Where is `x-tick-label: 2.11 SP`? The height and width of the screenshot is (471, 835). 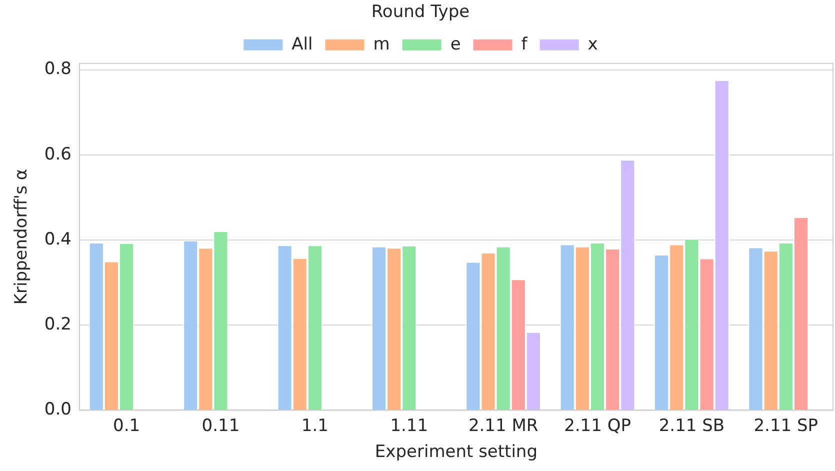 x-tick-label: 2.11 SP is located at coordinates (786, 426).